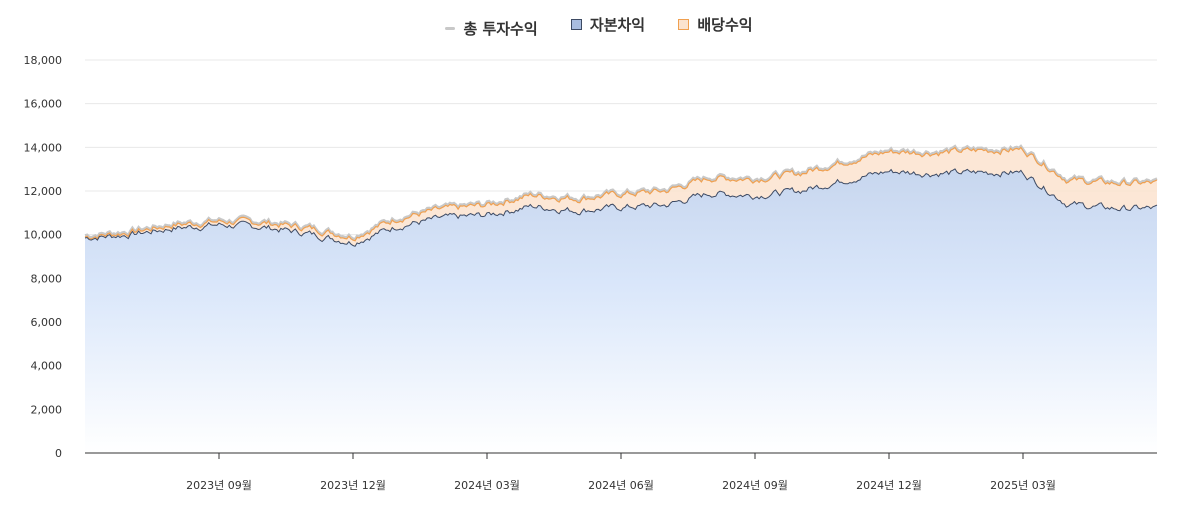  What do you see at coordinates (47, 278) in the screenshot?
I see `y-tick-label: 8,000` at bounding box center [47, 278].